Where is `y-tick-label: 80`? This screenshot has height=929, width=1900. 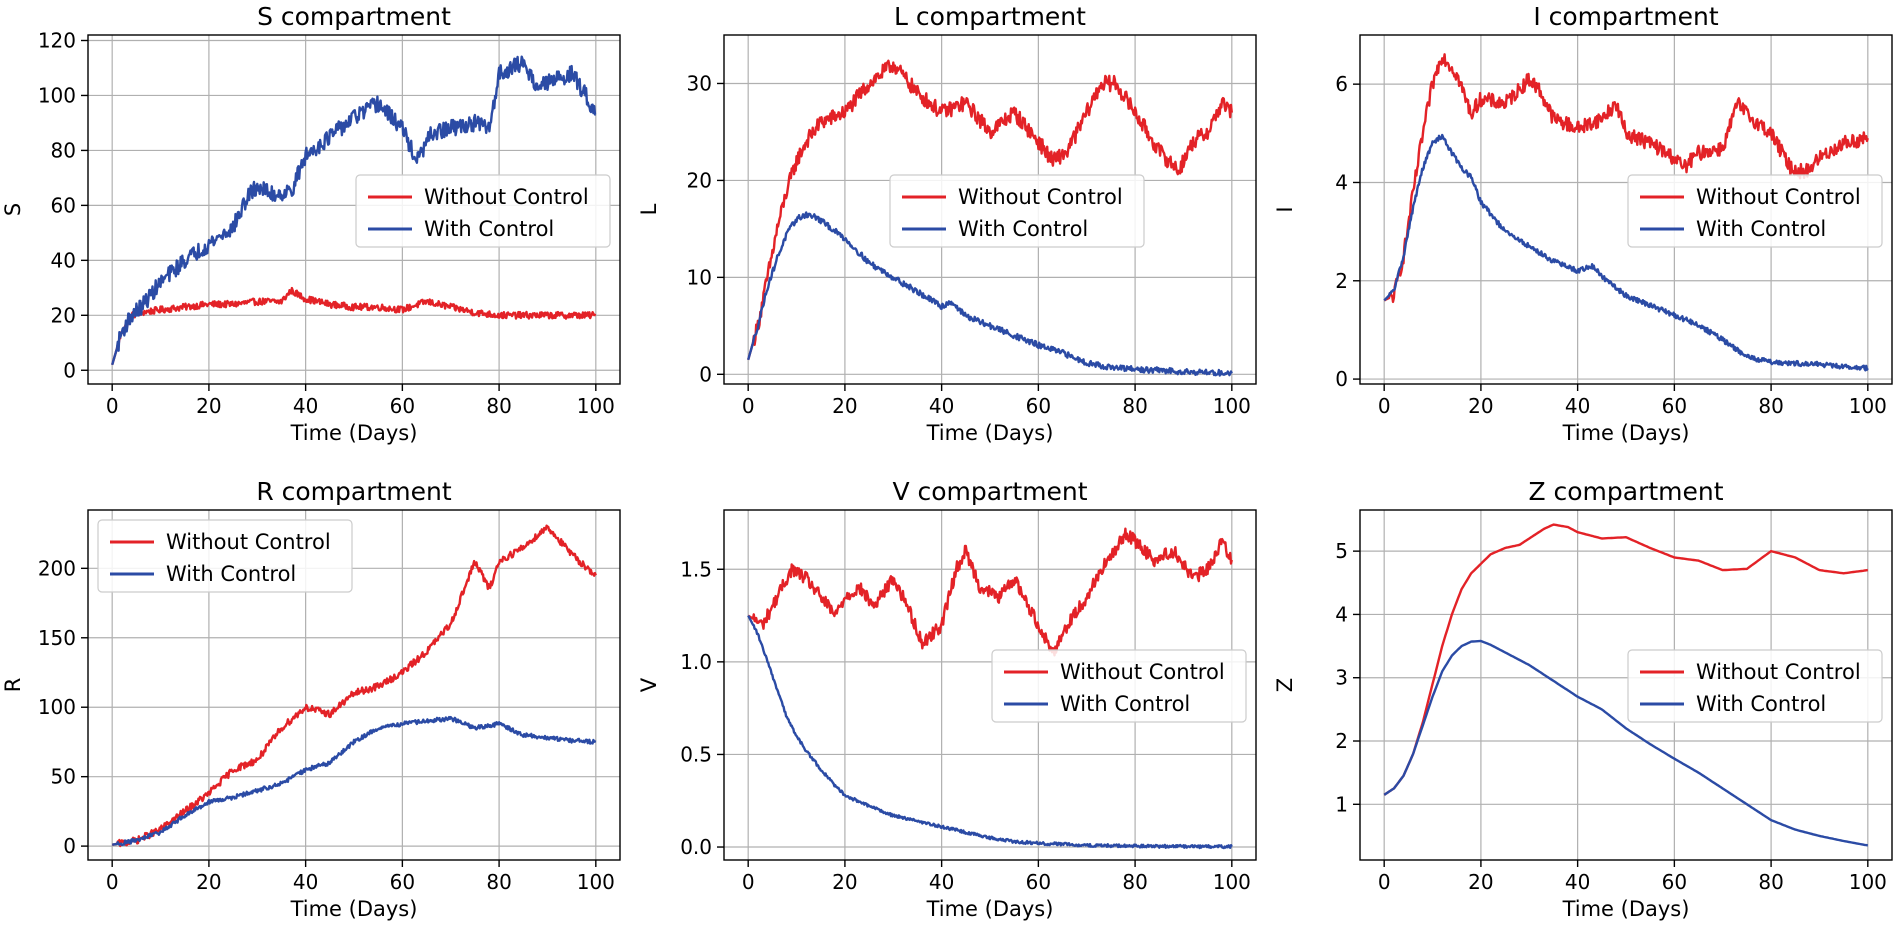 y-tick-label: 80 is located at coordinates (63, 150).